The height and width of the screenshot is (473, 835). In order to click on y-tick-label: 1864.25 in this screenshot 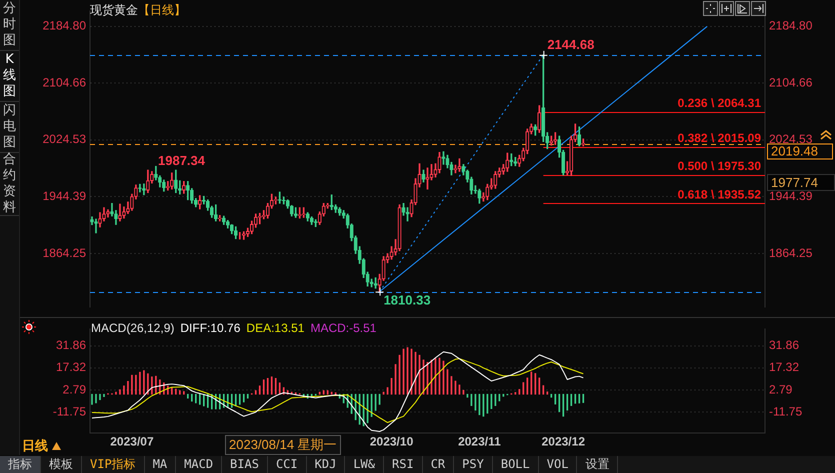, I will do `click(64, 253)`.